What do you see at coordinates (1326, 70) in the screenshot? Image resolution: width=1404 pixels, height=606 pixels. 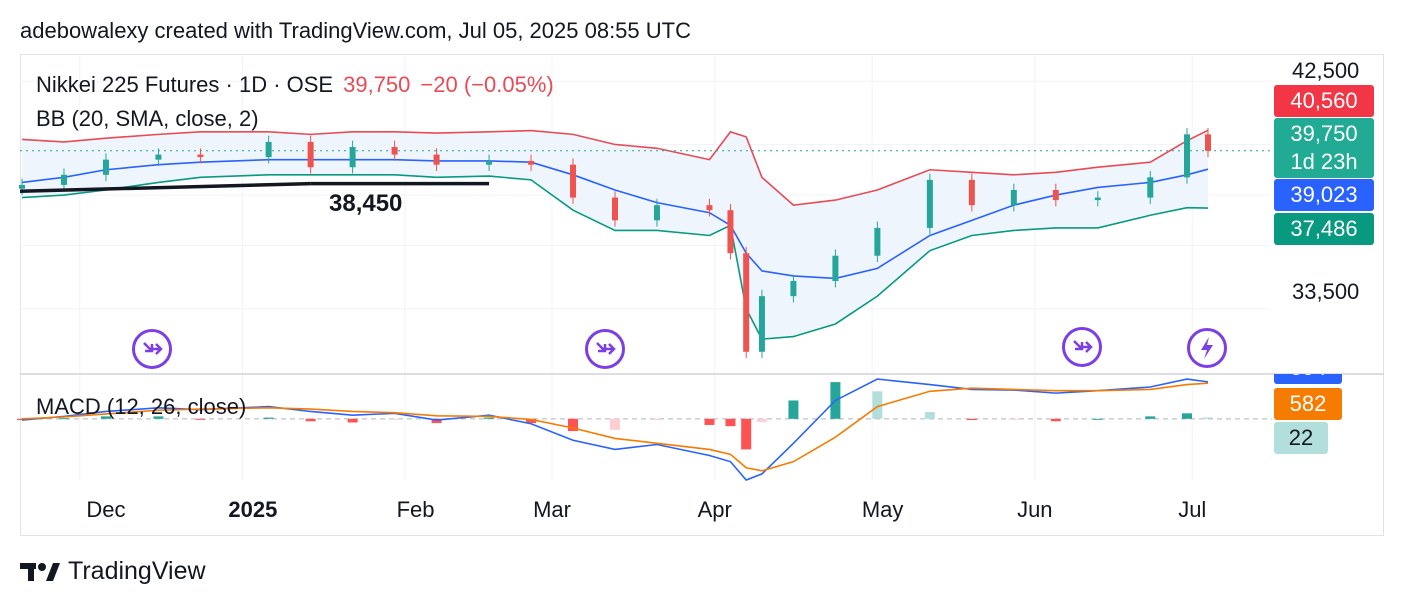 I see `price-tick-high: 42,500` at bounding box center [1326, 70].